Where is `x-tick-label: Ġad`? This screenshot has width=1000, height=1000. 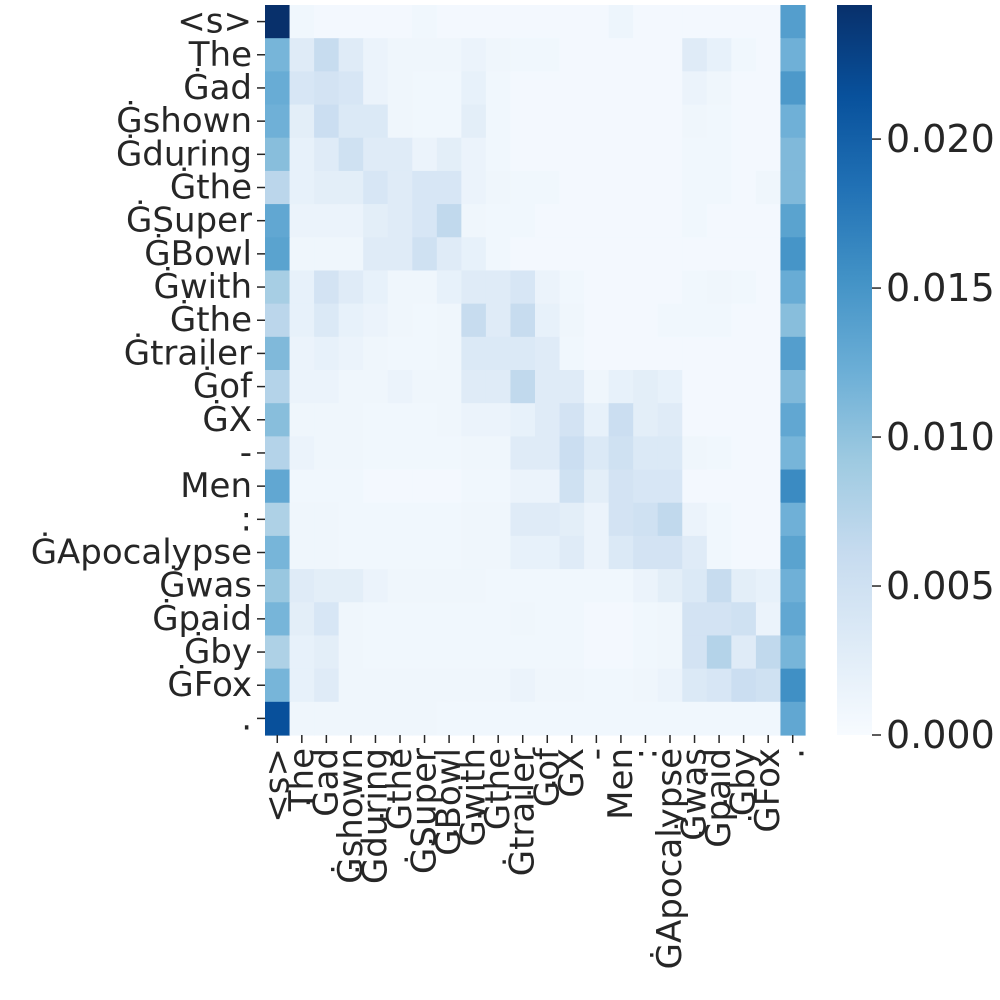 x-tick-label: Ġad is located at coordinates (325, 782).